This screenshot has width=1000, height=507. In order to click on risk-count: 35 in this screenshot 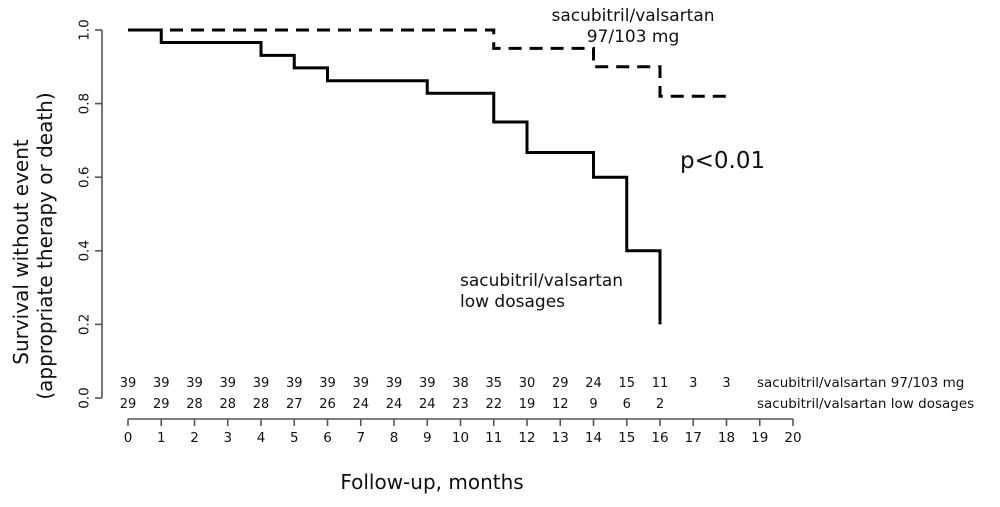, I will do `click(493, 383)`.